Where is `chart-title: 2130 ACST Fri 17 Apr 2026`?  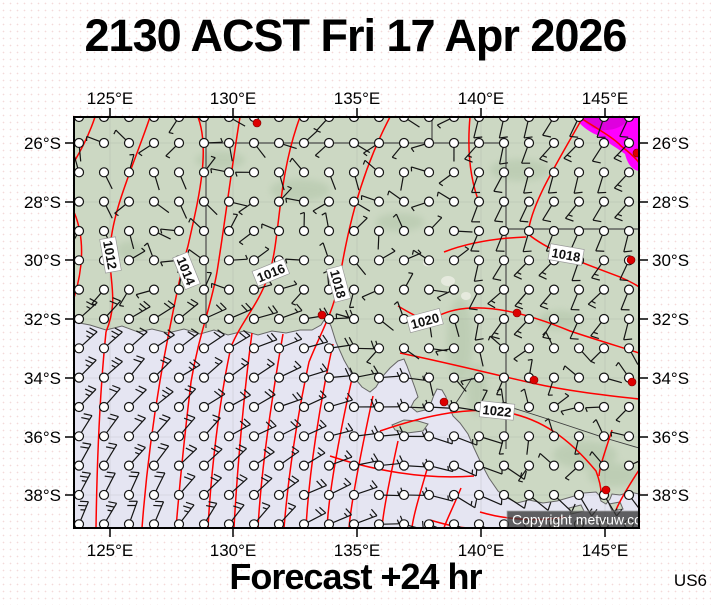
chart-title: 2130 ACST Fri 17 Apr 2026 is located at coordinates (355, 36).